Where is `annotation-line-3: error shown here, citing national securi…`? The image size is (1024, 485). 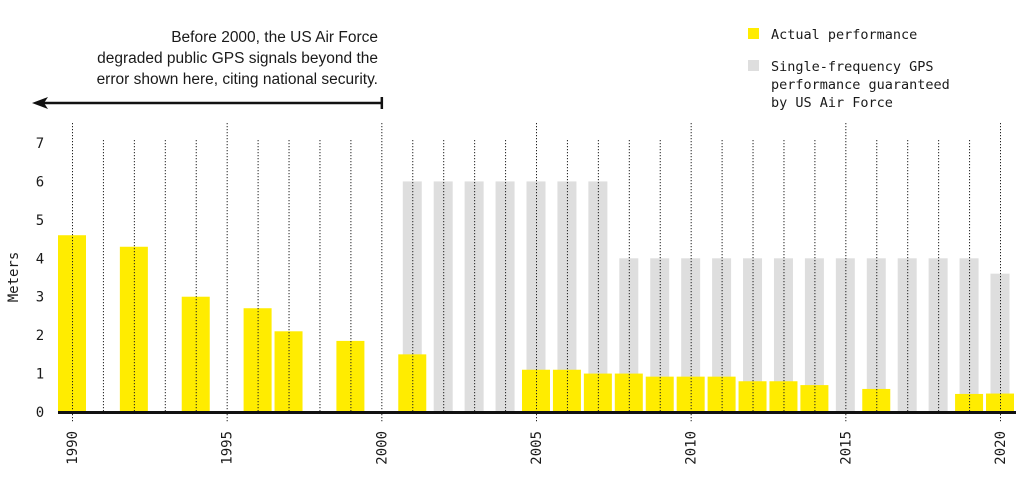
annotation-line-3: error shown here, citing national securi… is located at coordinates (237, 79).